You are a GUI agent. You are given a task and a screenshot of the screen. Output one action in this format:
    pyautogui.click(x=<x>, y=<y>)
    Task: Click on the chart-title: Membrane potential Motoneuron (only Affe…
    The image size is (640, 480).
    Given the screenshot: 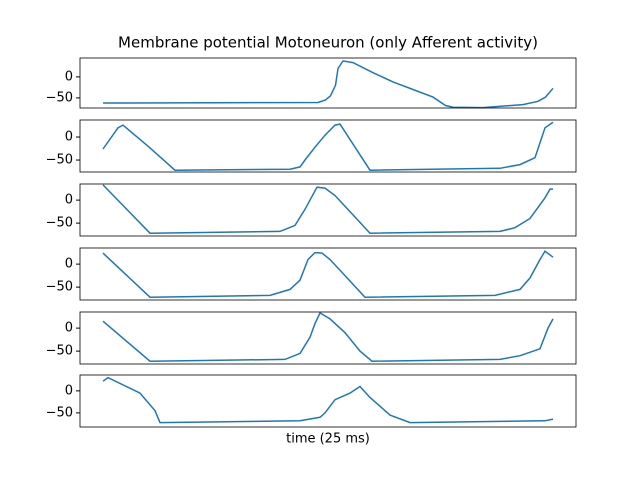 What is the action you would take?
    pyautogui.click(x=328, y=43)
    